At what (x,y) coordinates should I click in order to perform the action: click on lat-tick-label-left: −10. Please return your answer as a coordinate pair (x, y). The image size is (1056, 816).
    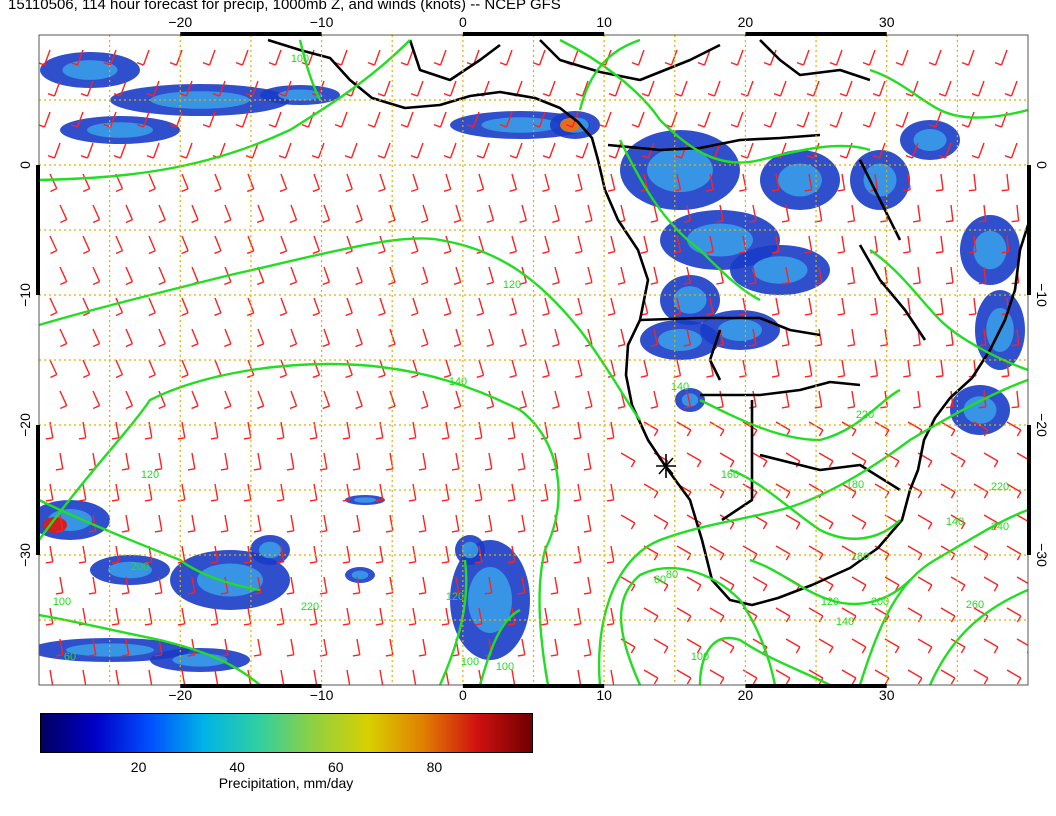
    Looking at the image, I should click on (25, 295).